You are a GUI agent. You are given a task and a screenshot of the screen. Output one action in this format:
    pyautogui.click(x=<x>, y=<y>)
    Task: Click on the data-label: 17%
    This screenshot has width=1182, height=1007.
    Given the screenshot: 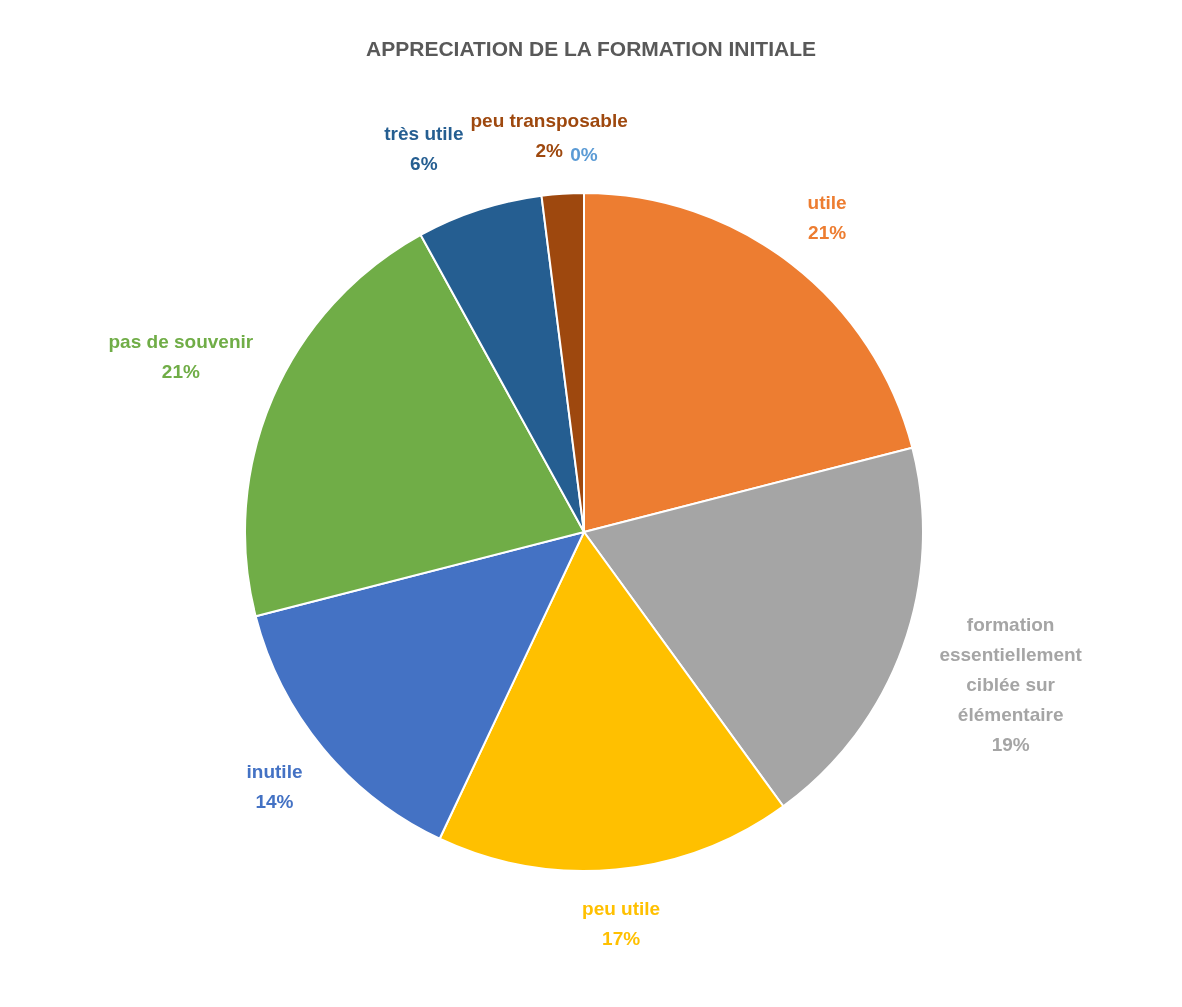 What is the action you would take?
    pyautogui.click(x=621, y=939)
    